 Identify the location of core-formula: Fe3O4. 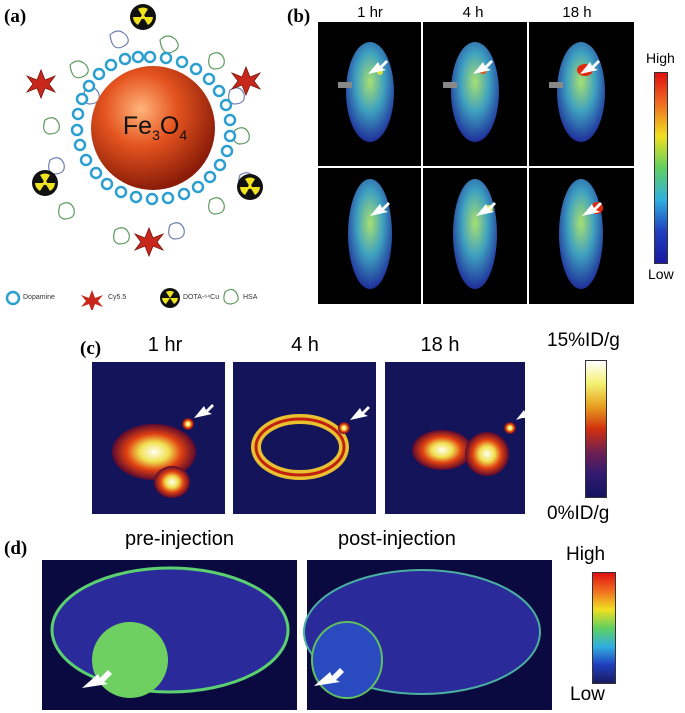
(155, 127).